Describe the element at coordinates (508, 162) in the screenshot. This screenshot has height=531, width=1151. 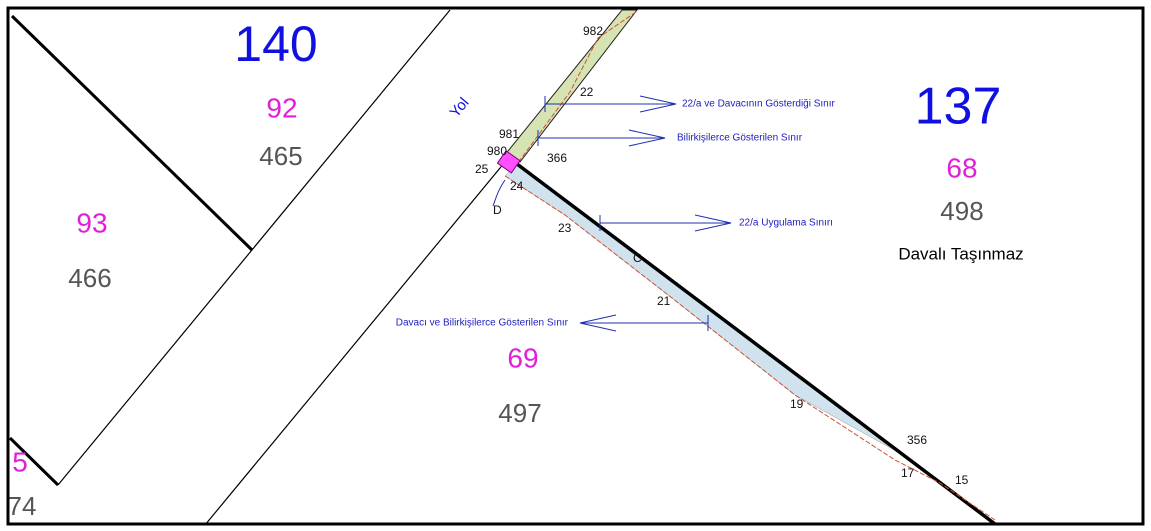
I see `pink-square` at that location.